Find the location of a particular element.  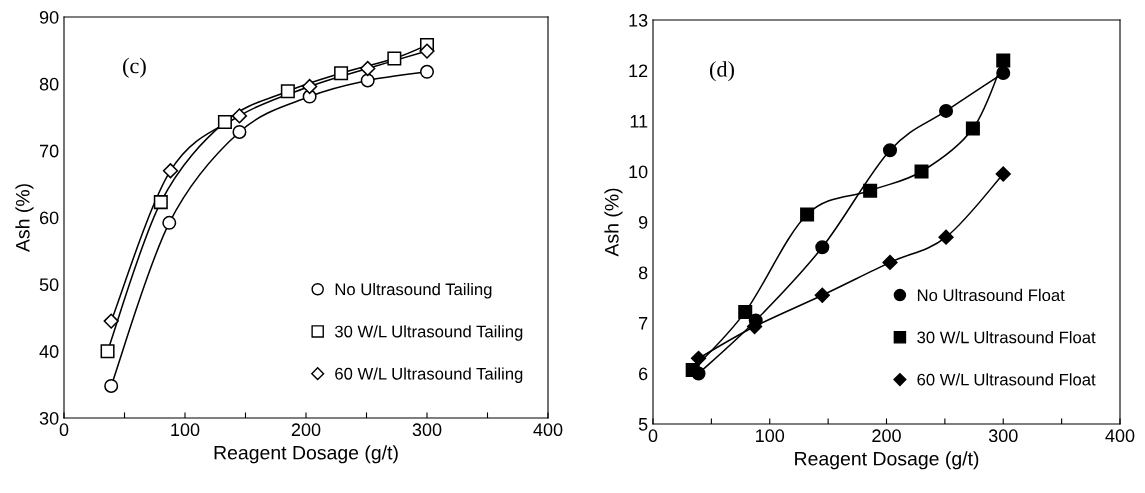

y-tick-label: 60 is located at coordinates (49, 218).